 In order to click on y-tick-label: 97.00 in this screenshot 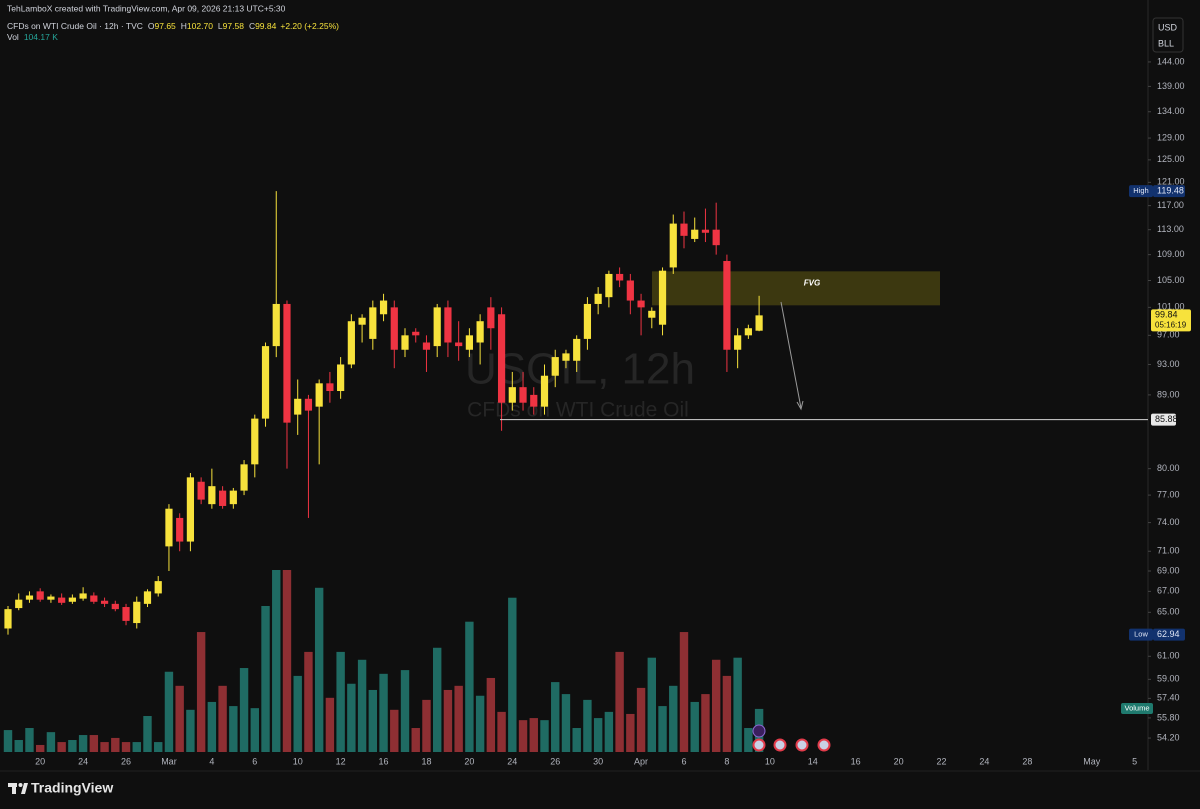, I will do `click(1168, 335)`.